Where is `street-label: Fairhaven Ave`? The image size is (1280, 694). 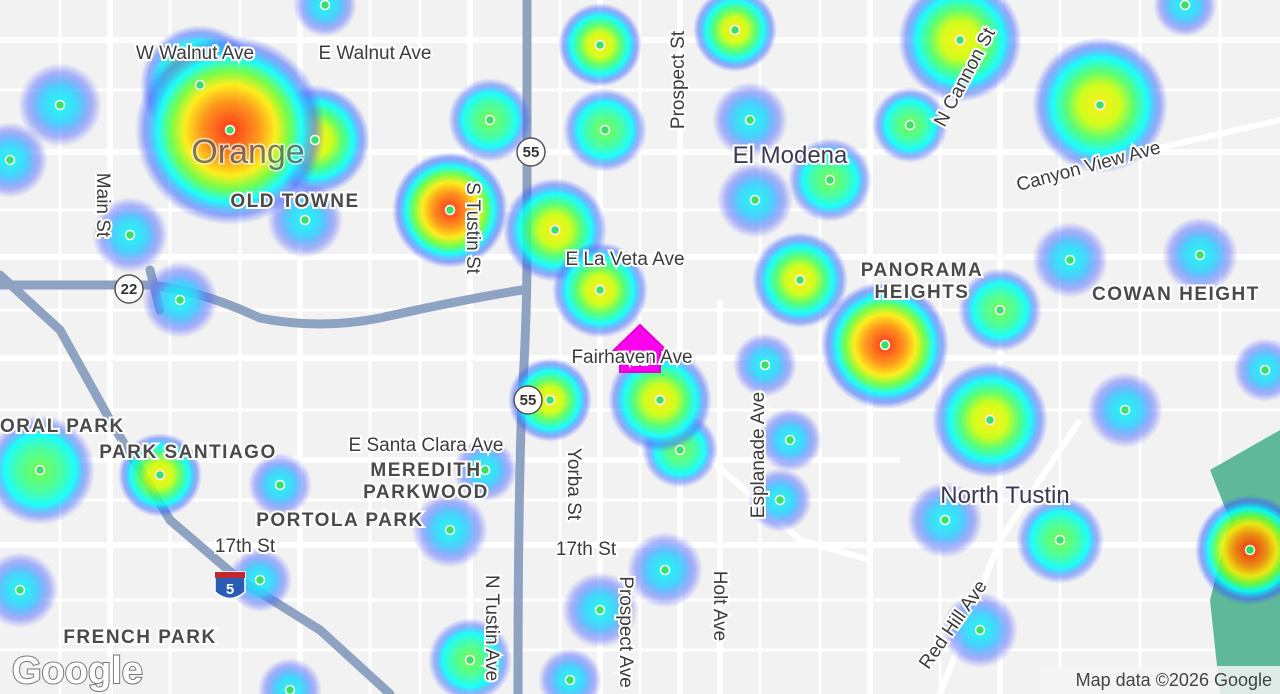
street-label: Fairhaven Ave is located at coordinates (631, 357).